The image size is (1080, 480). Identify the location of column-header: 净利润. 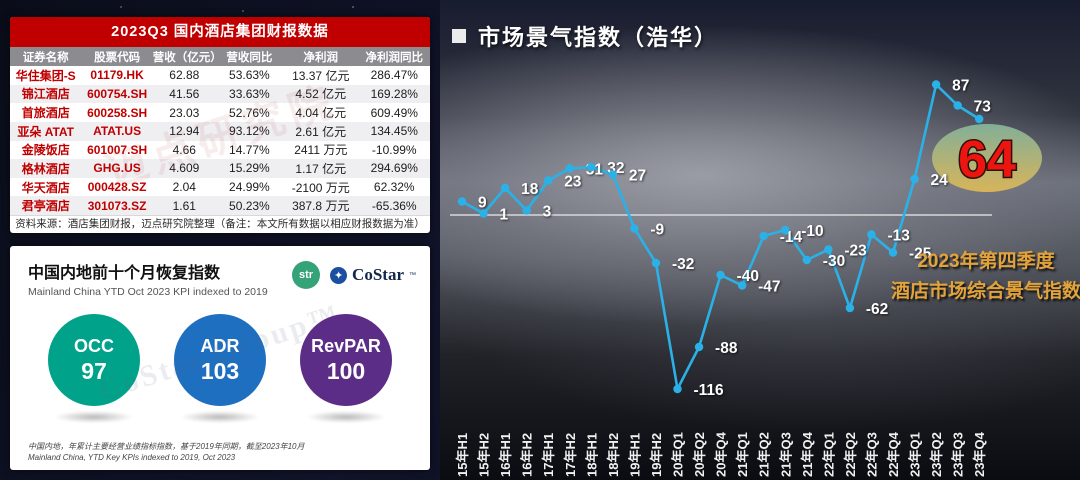
(321, 57).